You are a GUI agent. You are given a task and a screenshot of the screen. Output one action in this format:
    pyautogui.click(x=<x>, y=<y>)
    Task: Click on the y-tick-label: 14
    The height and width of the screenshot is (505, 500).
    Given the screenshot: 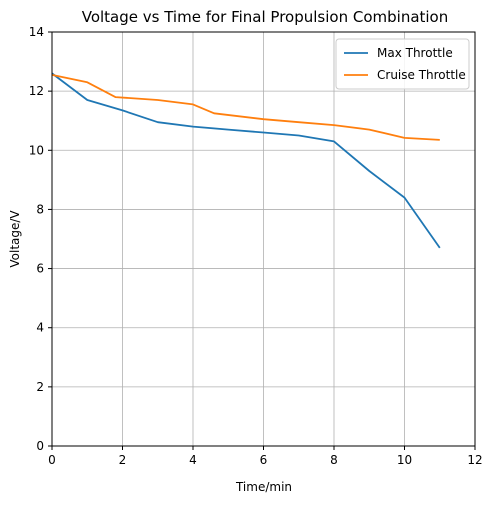 What is the action you would take?
    pyautogui.click(x=36, y=32)
    